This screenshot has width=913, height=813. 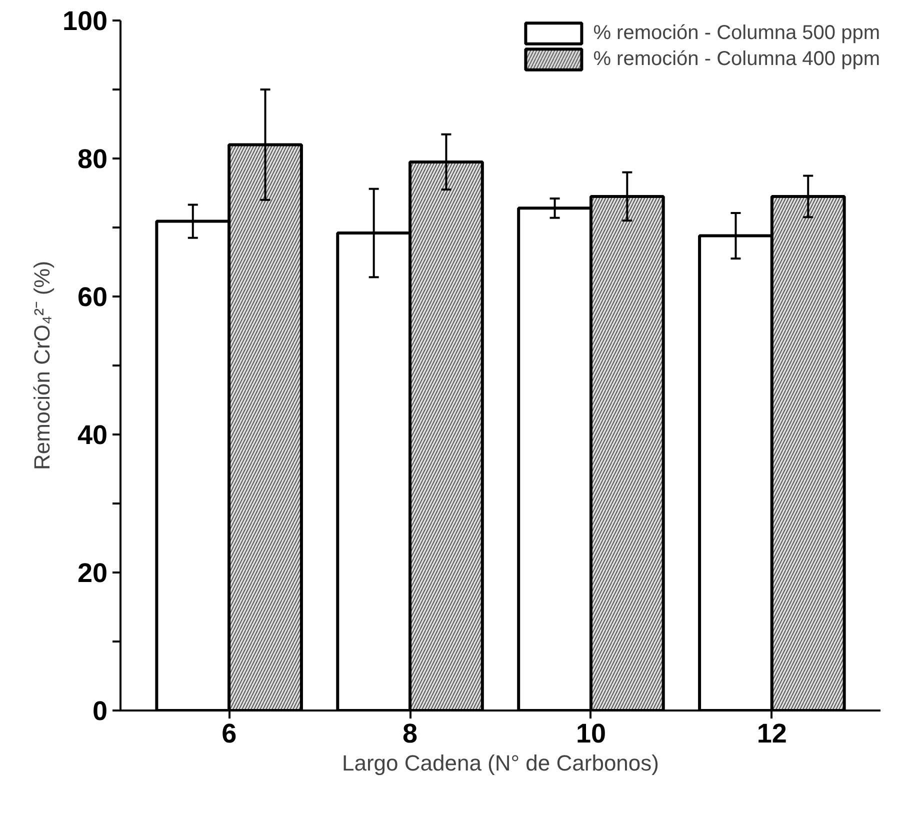 What do you see at coordinates (736, 33) in the screenshot?
I see `legend-label: % remoción - Columna 500 ppm` at bounding box center [736, 33].